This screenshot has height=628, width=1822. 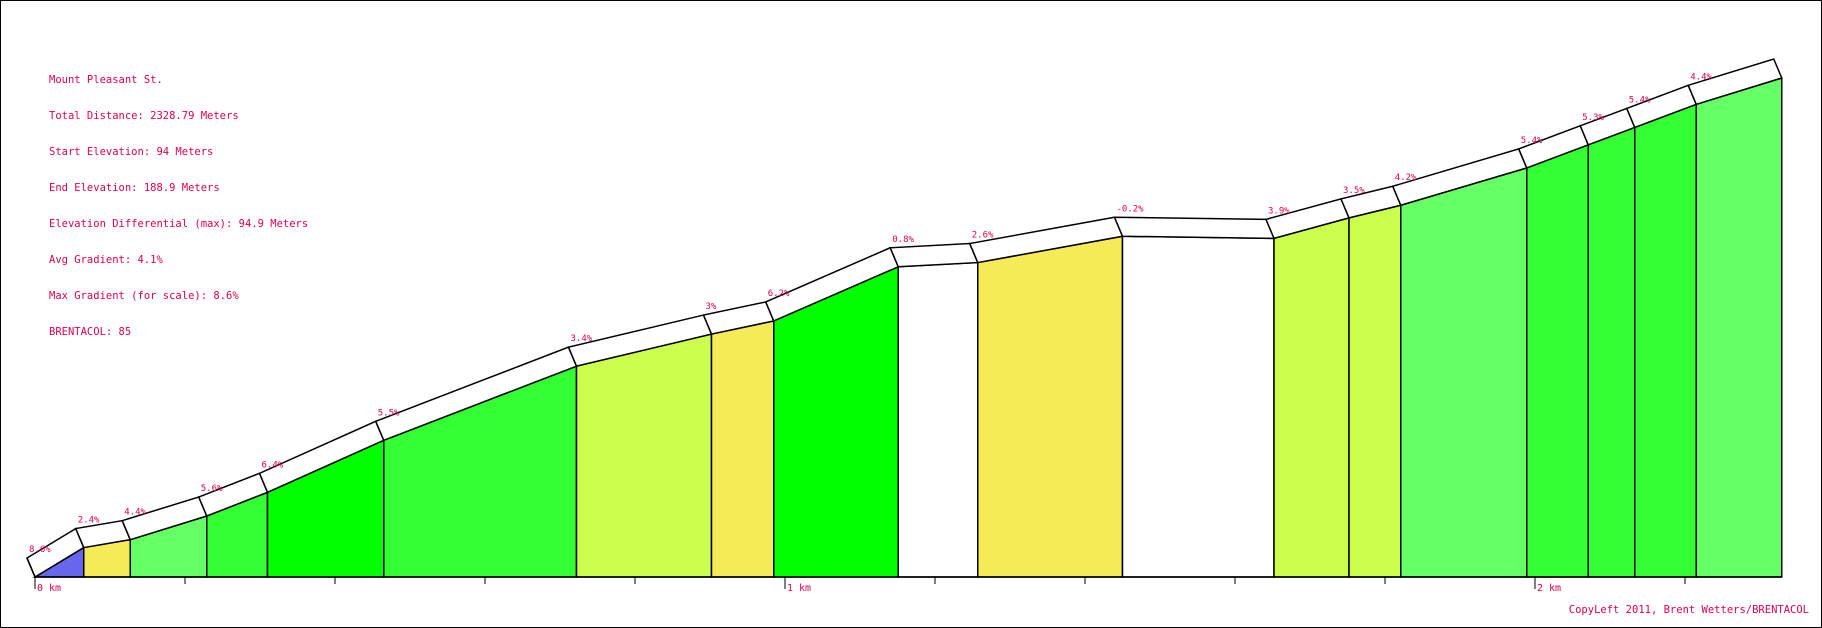 What do you see at coordinates (582, 339) in the screenshot?
I see `gradient-label-7: 3.4%` at bounding box center [582, 339].